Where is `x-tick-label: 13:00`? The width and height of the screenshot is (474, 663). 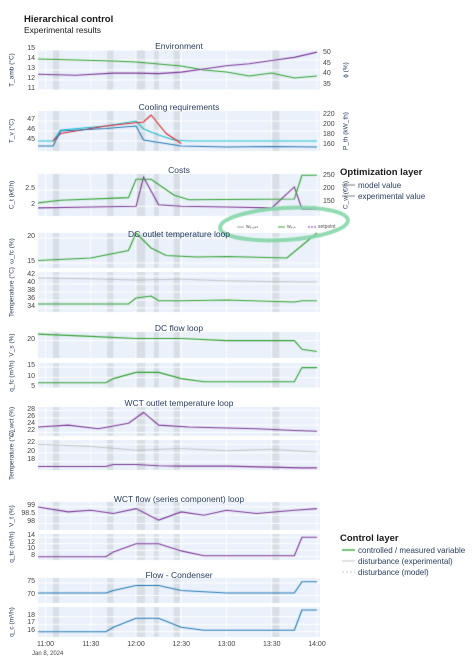
x-tick-label: 13:00 is located at coordinates (226, 644).